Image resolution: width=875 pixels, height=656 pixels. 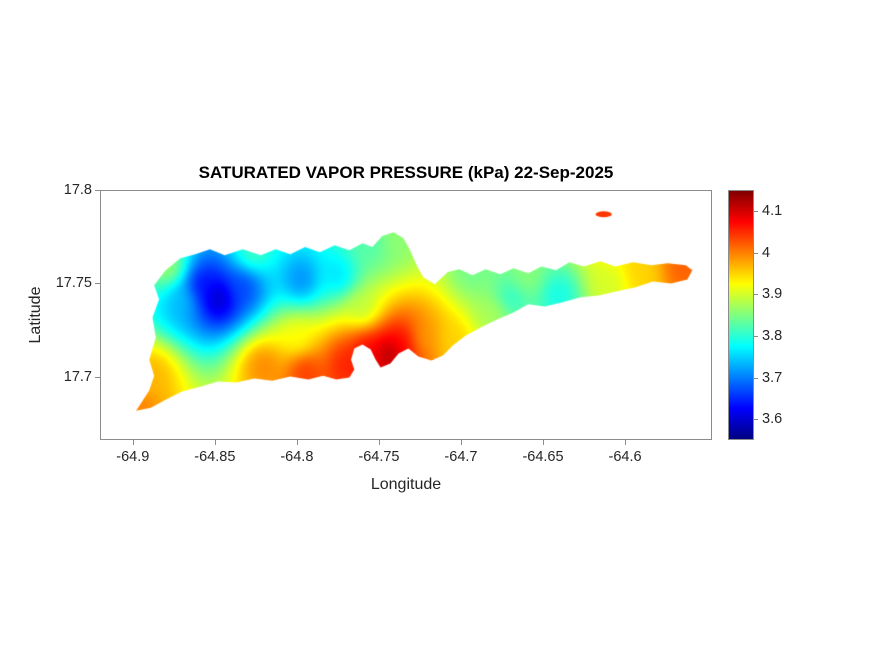 What do you see at coordinates (766, 252) in the screenshot?
I see `colorbar-tick-label: 4` at bounding box center [766, 252].